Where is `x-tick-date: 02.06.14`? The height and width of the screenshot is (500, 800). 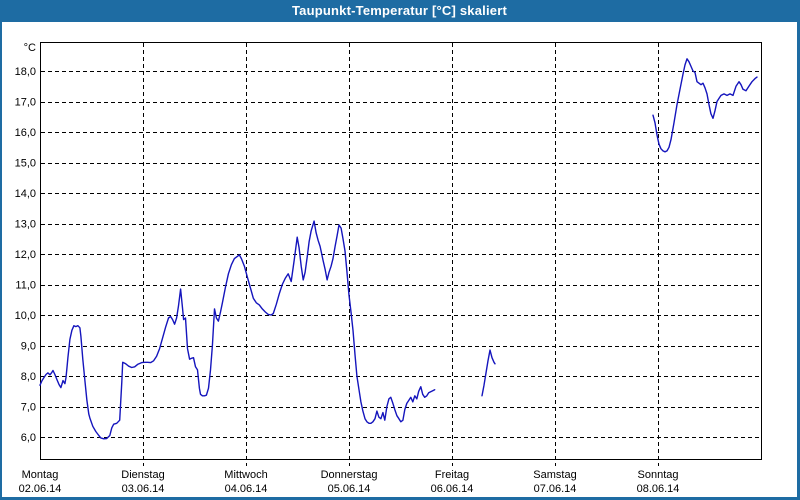 x-tick-date: 02.06.14 is located at coordinates (40, 489).